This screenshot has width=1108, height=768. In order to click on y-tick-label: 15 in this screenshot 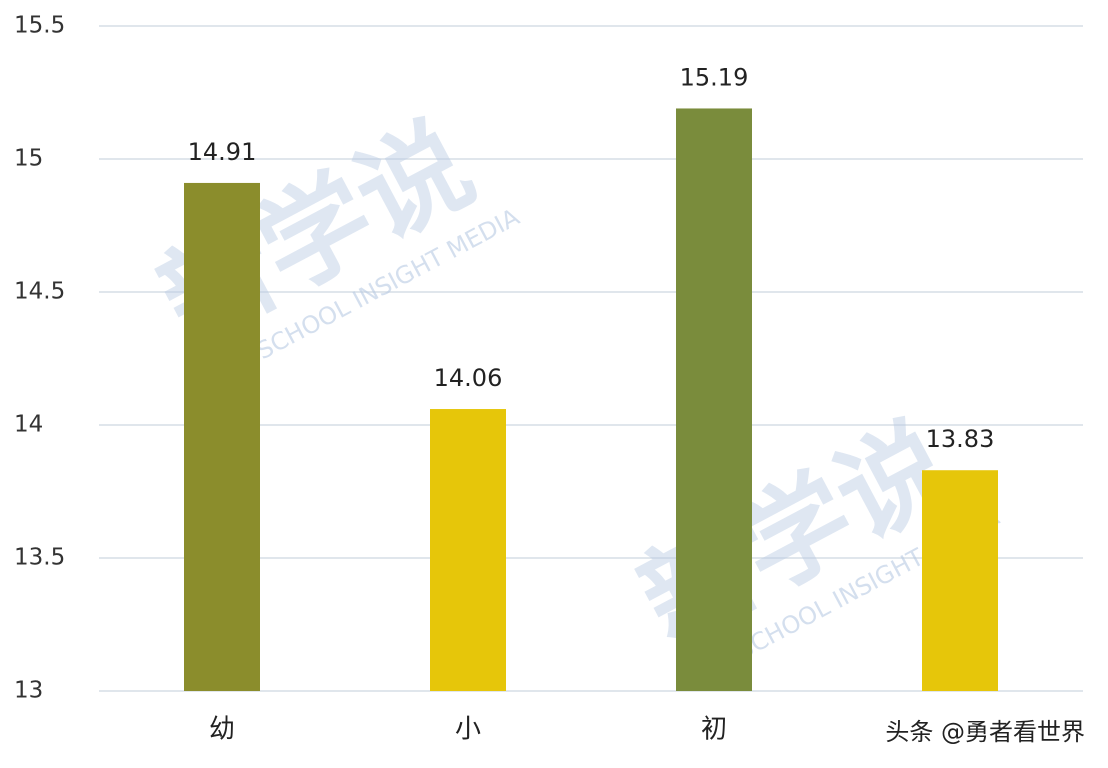, I will do `click(28, 159)`.